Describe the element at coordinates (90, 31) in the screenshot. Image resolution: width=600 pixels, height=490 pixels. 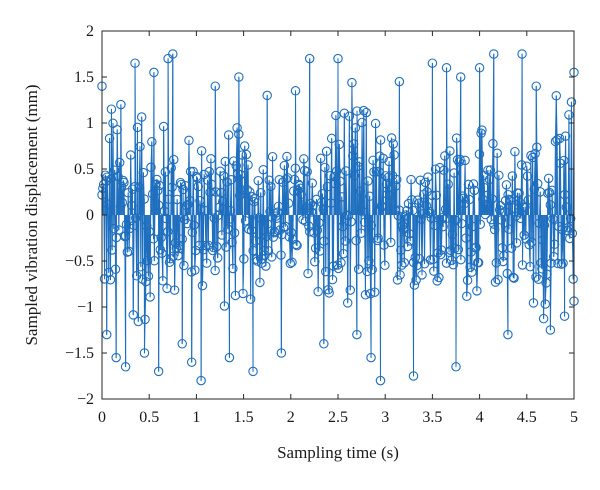
I see `y-tick-label: 2` at that location.